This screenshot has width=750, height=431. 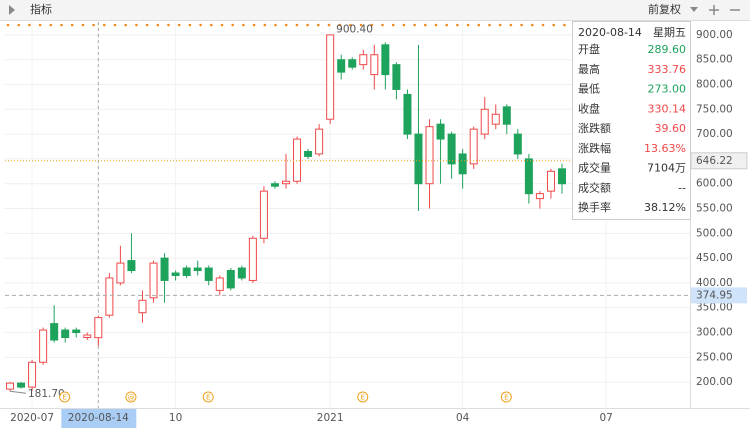 I want to click on indicator-button: 指标, so click(x=41, y=9).